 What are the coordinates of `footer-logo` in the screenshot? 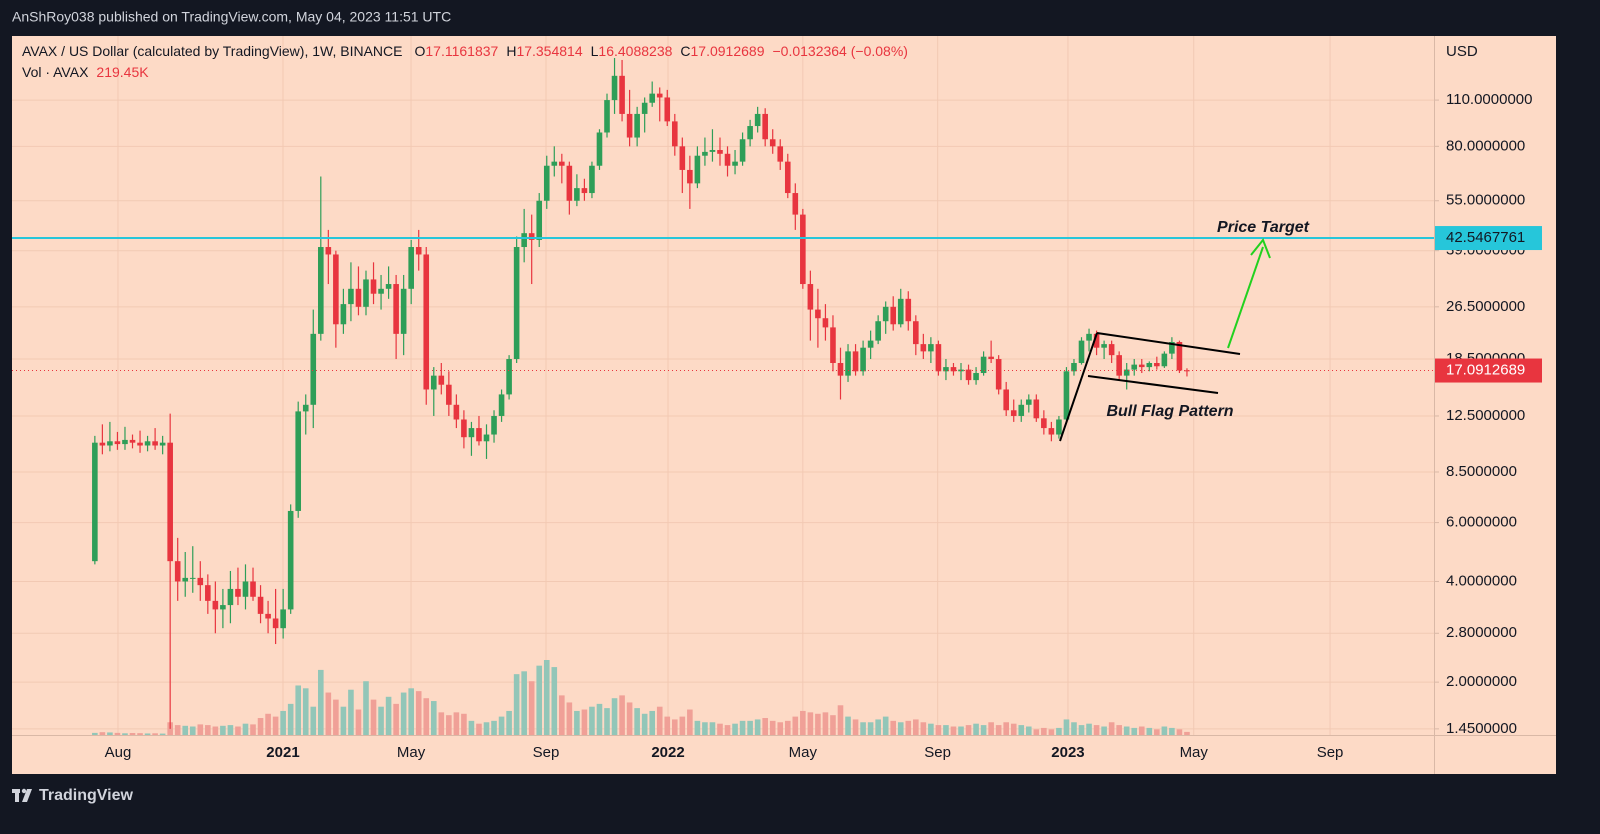 It's located at (22, 795).